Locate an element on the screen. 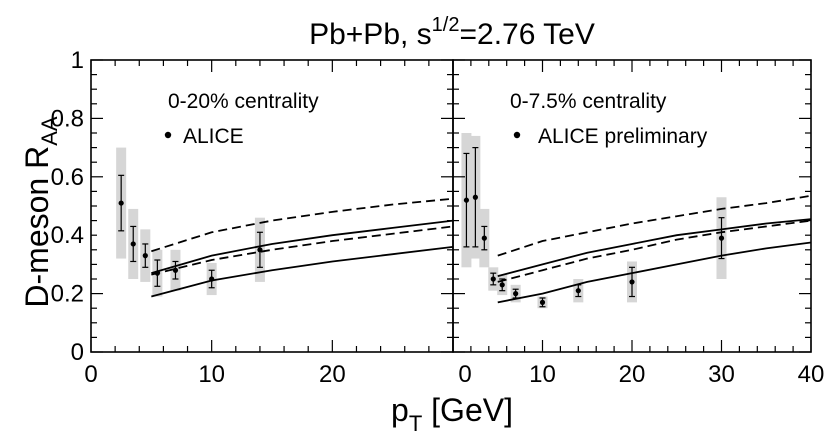 The width and height of the screenshot is (830, 434). x-axis-label: pT [GeV] is located at coordinates (452, 413).